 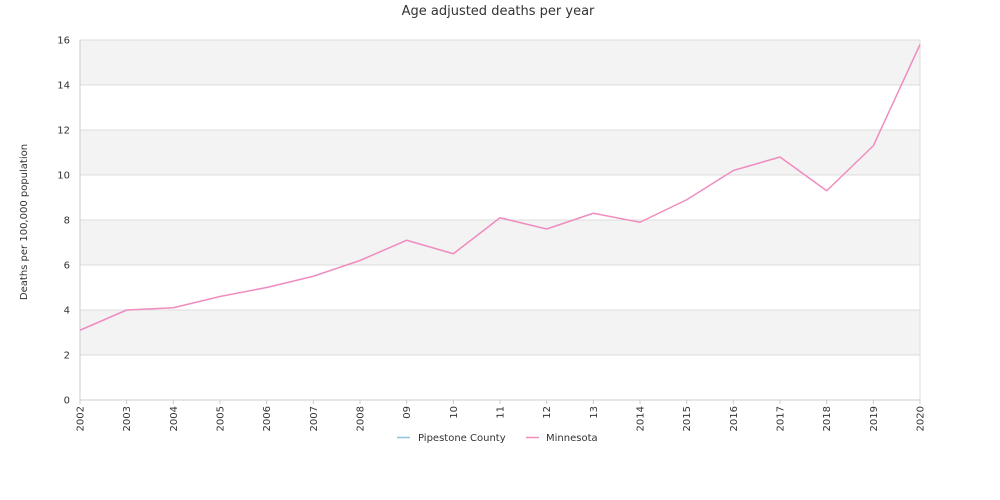 I want to click on x-tick-label: 2008, so click(x=361, y=418).